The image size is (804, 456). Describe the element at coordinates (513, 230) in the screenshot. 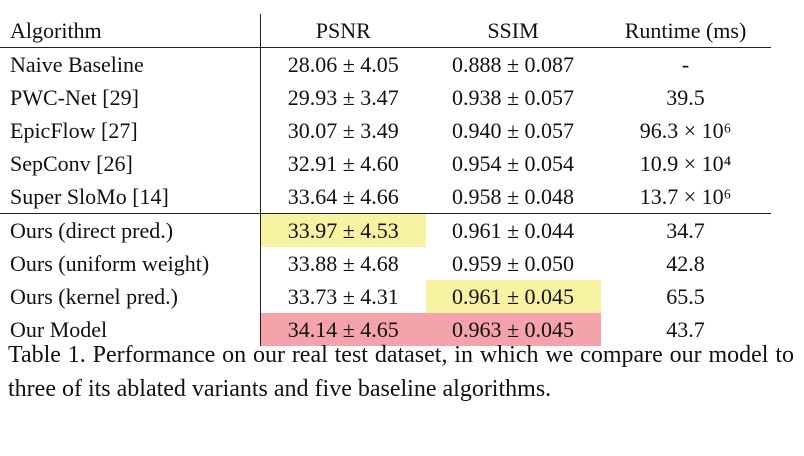

I see `table-cell: 0.961 ± 0.044` at that location.